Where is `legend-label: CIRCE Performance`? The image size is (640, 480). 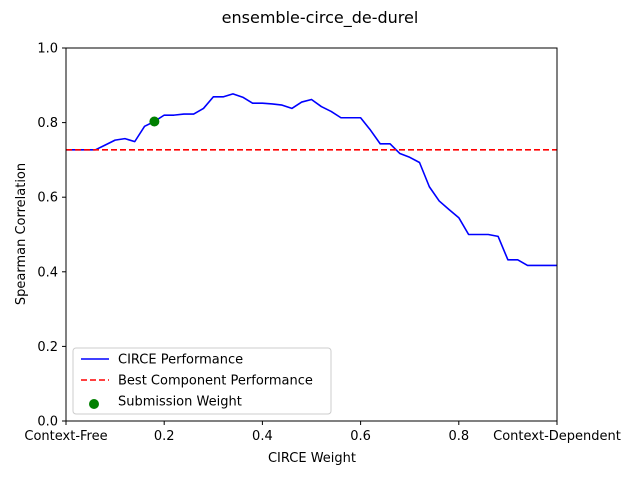 legend-label: CIRCE Performance is located at coordinates (180, 360).